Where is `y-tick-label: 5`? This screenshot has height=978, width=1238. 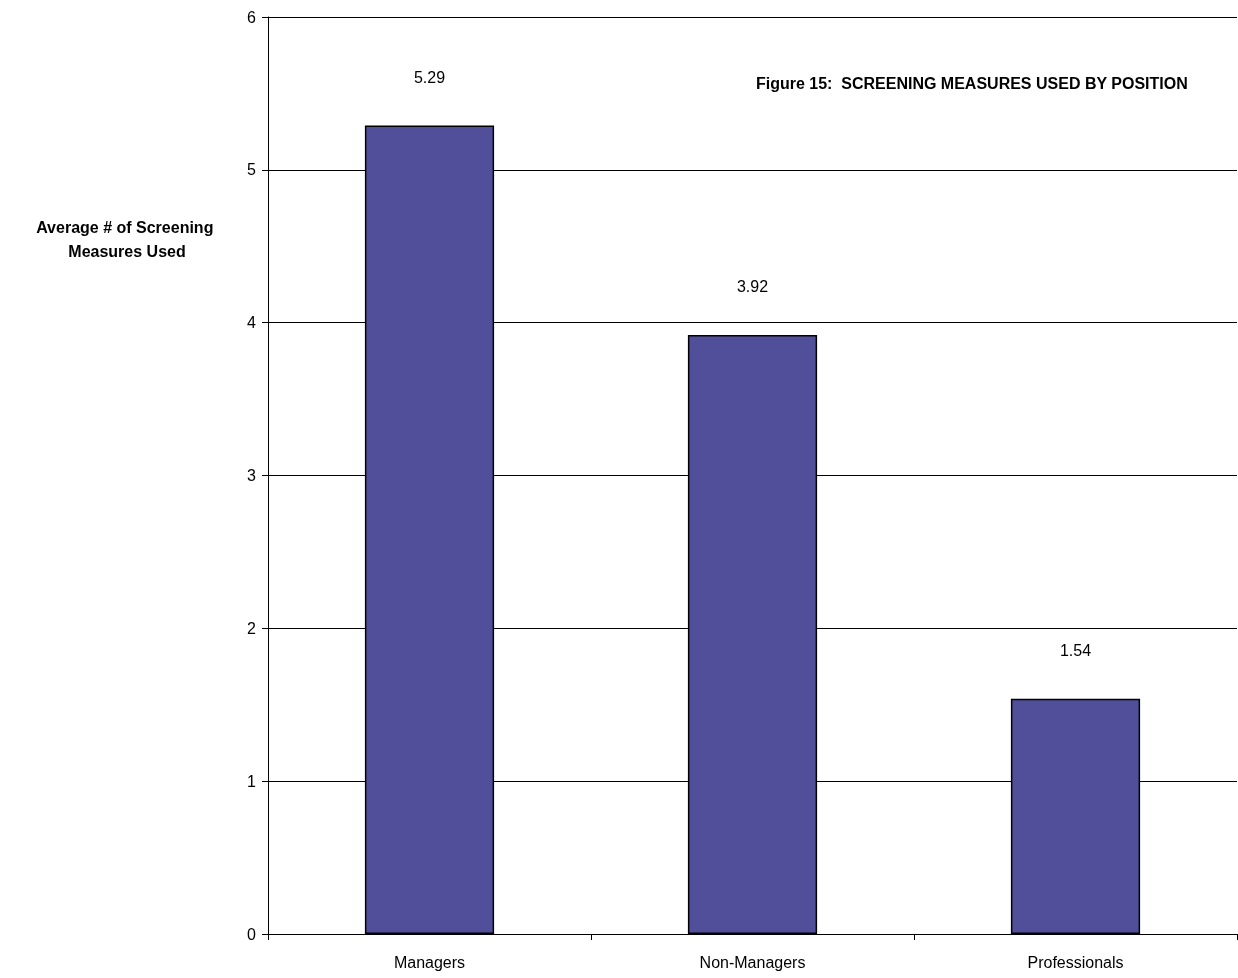
y-tick-label: 5 is located at coordinates (252, 170).